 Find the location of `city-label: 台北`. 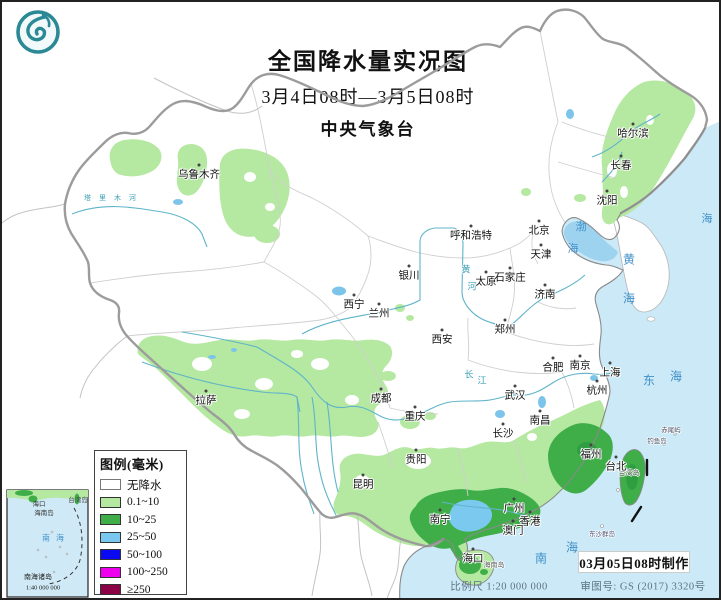

city-label: 台北 is located at coordinates (616, 467).